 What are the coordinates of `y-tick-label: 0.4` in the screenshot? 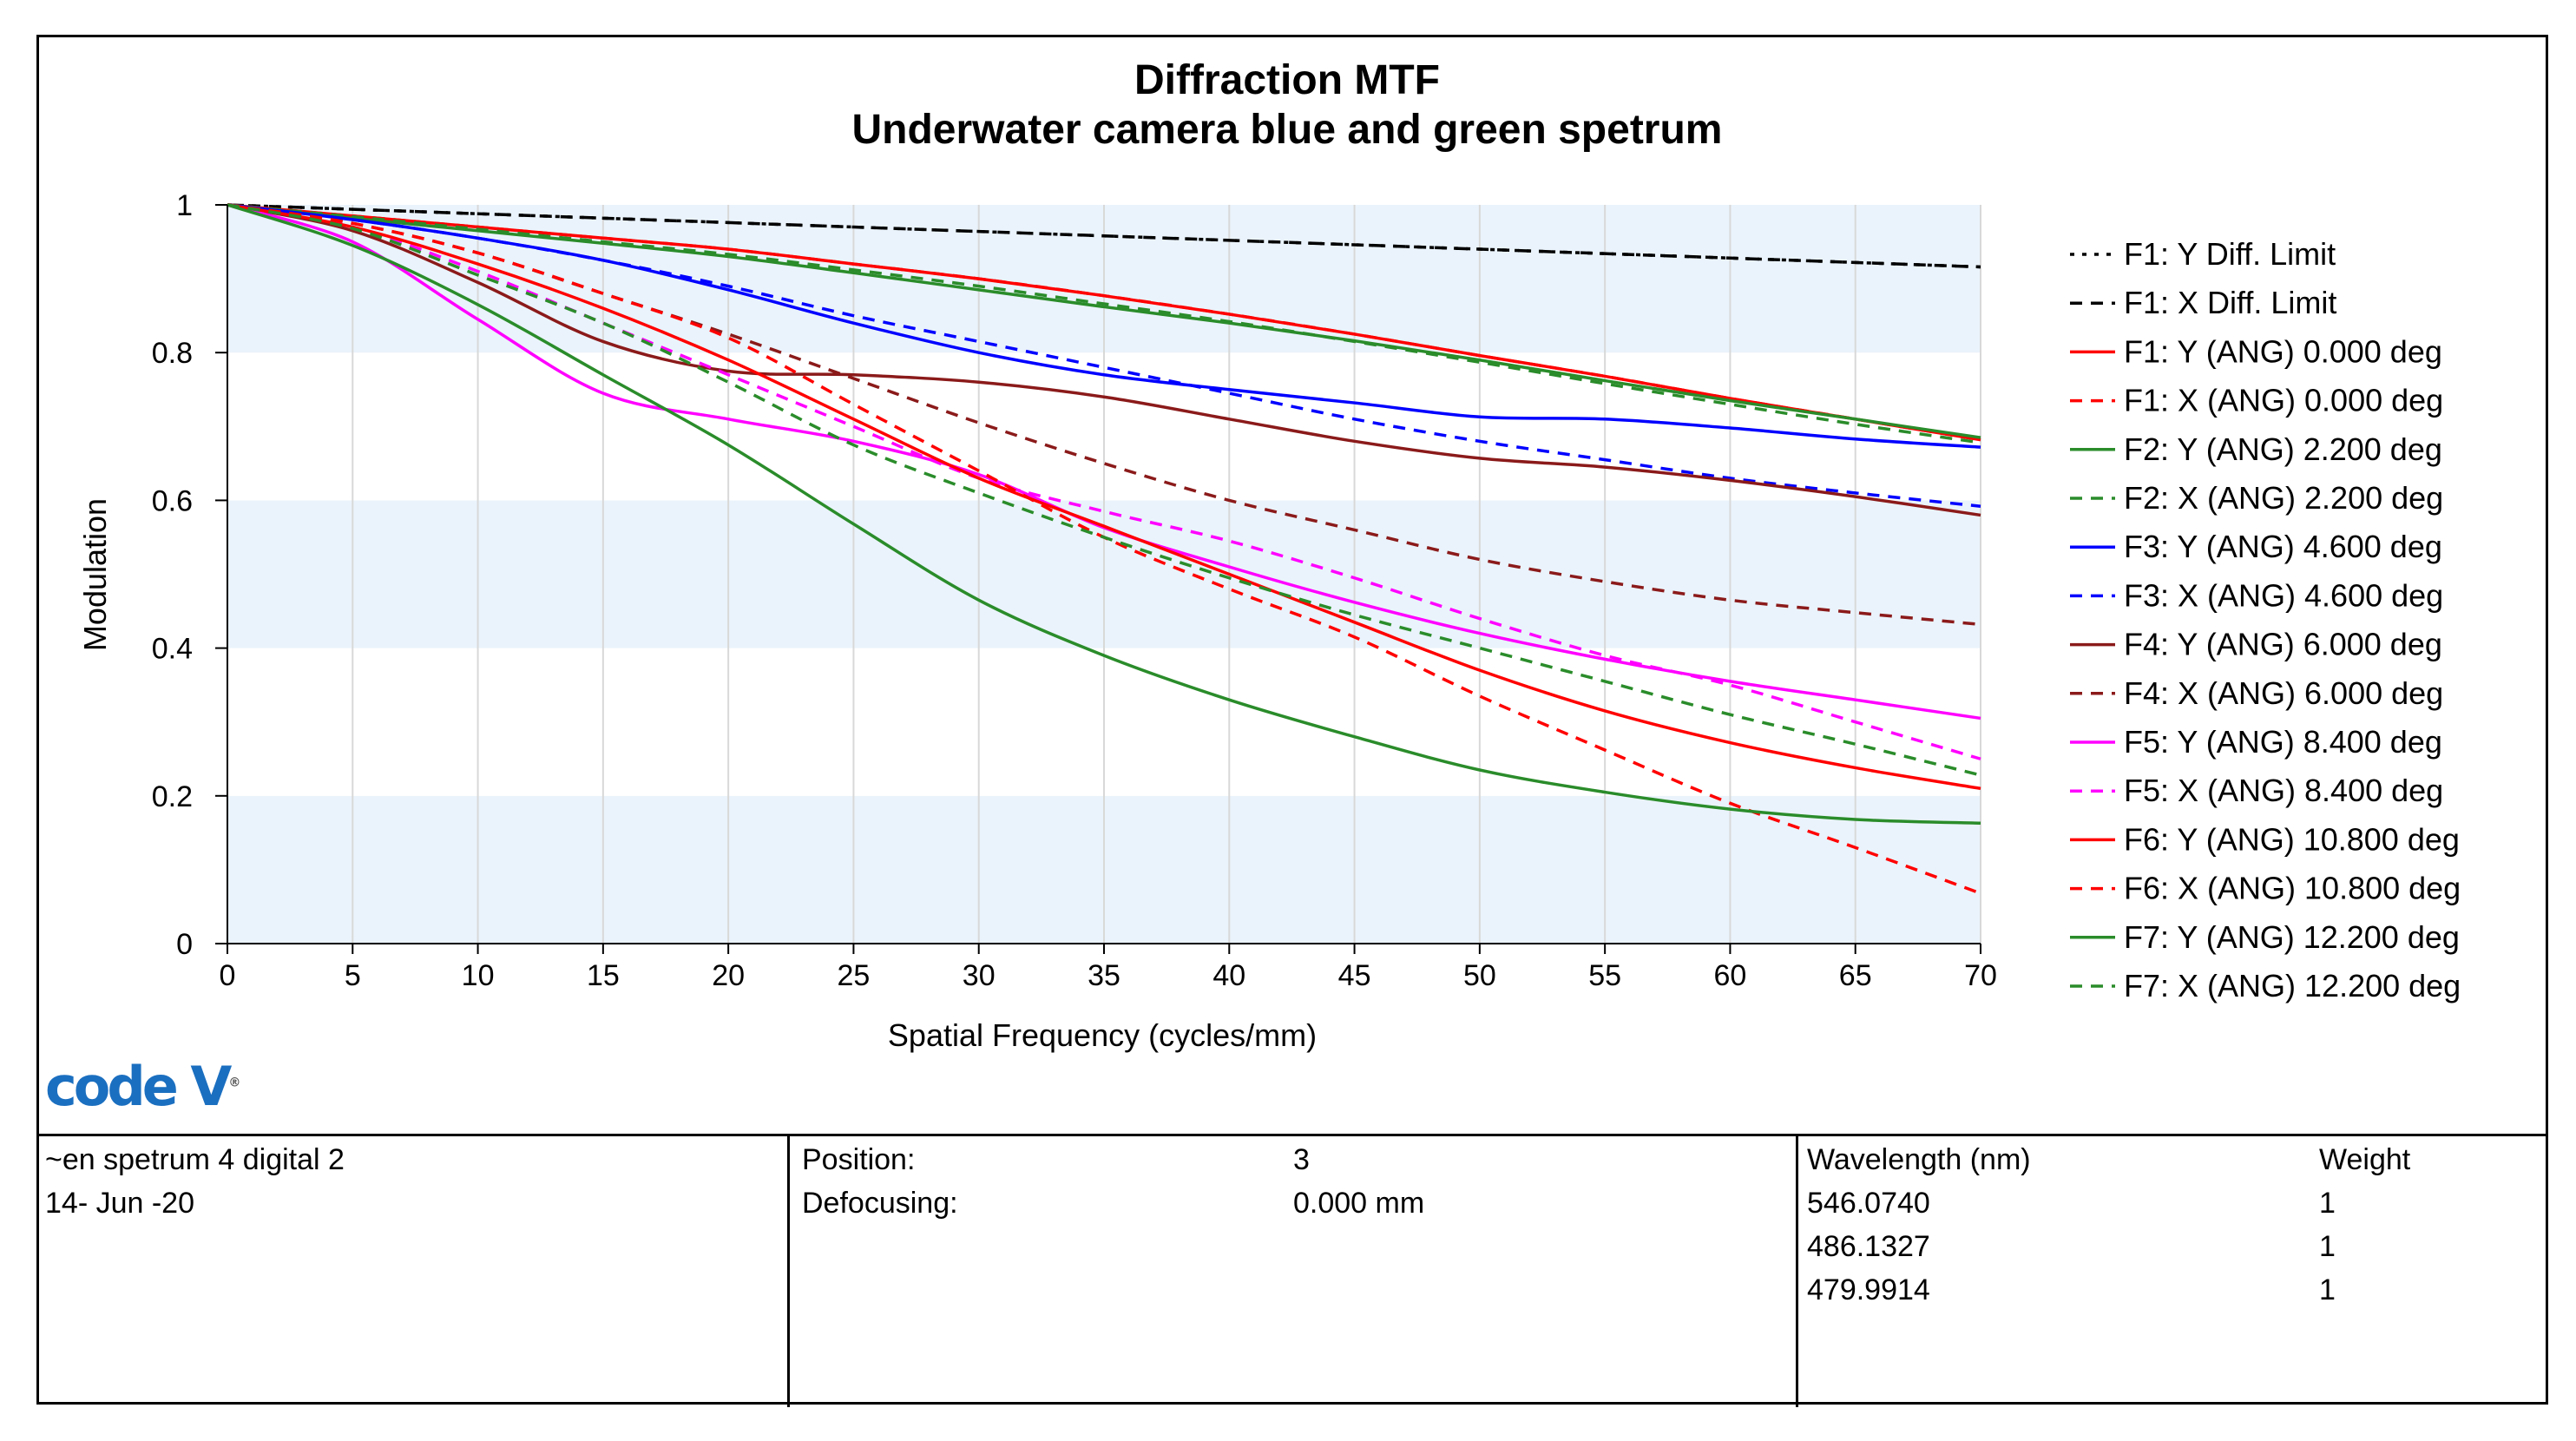 It's located at (172, 649).